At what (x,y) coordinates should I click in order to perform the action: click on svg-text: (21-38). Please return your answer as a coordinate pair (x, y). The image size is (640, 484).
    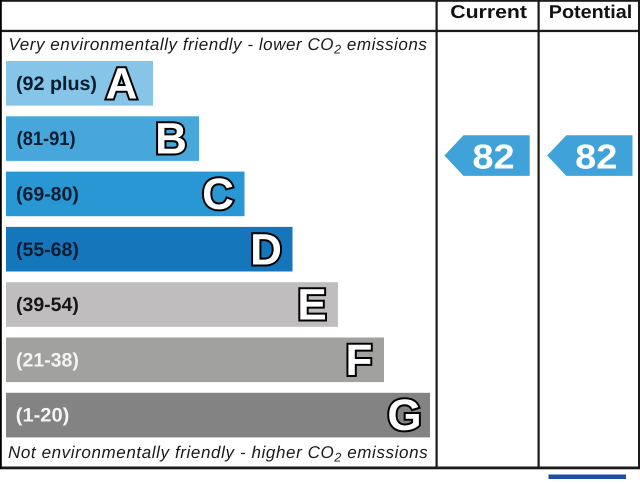
    Looking at the image, I should click on (47, 360).